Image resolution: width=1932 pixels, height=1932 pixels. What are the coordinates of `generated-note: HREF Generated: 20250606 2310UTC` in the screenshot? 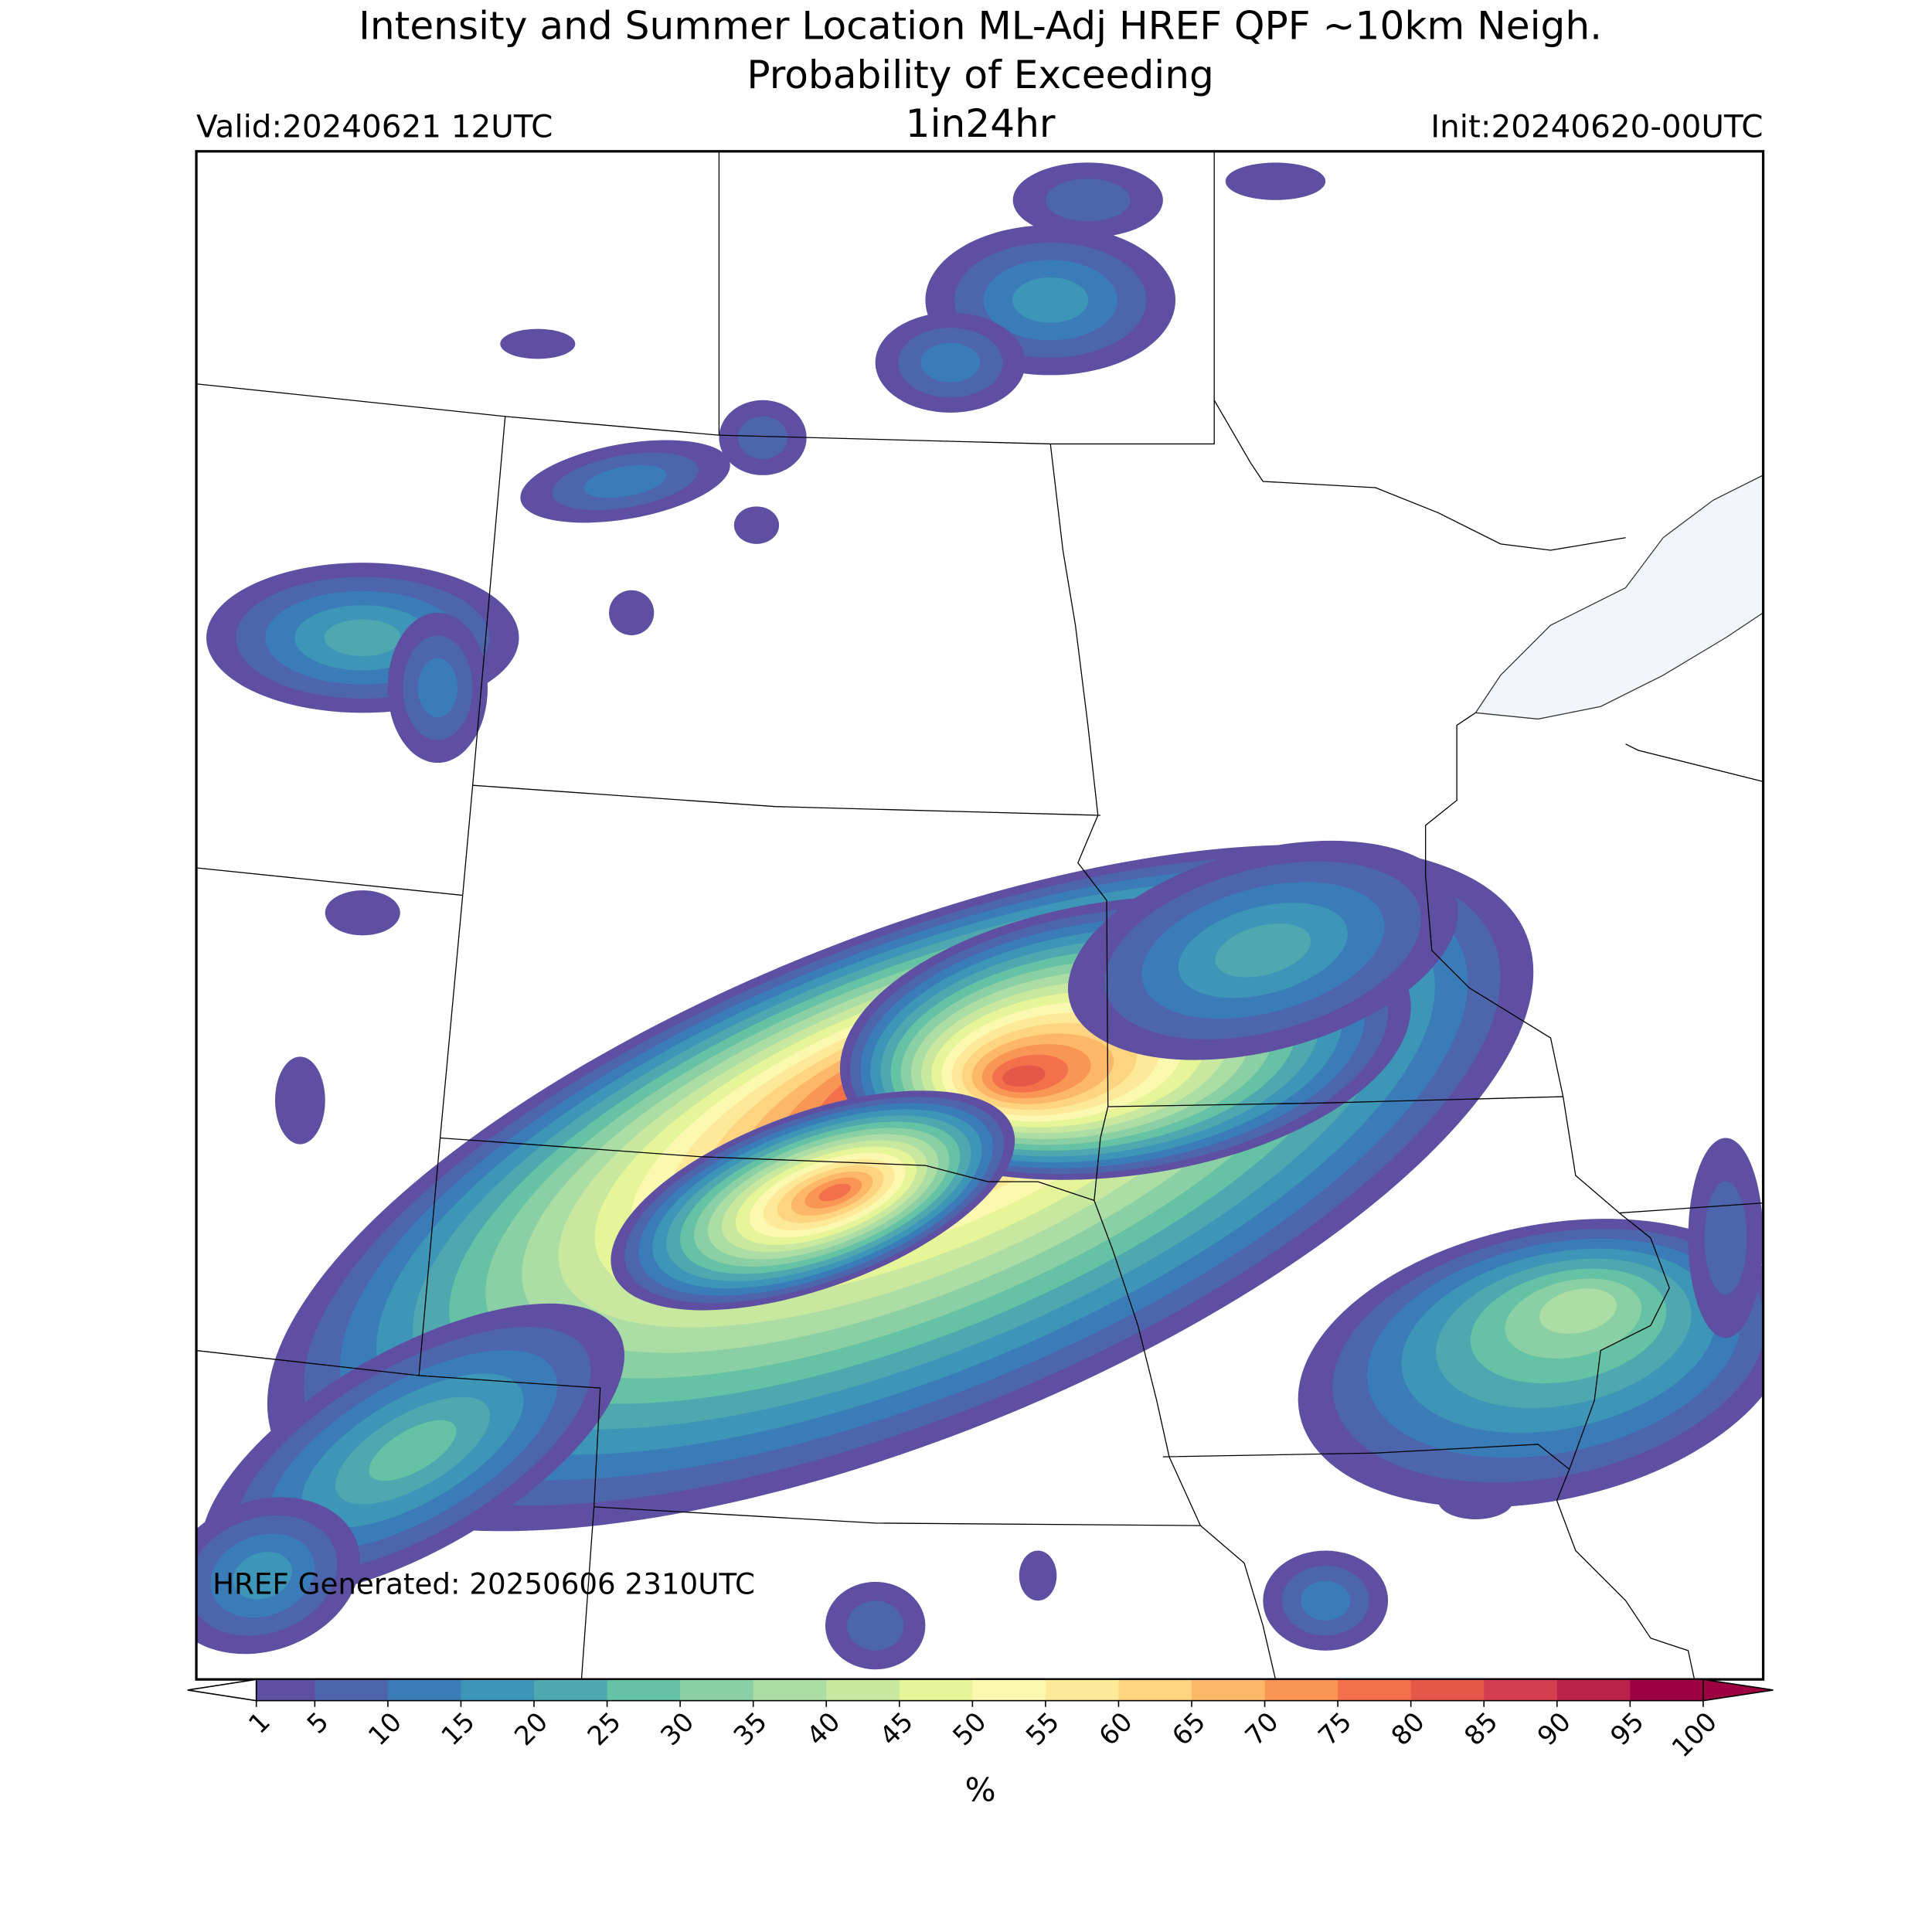 It's located at (484, 1583).